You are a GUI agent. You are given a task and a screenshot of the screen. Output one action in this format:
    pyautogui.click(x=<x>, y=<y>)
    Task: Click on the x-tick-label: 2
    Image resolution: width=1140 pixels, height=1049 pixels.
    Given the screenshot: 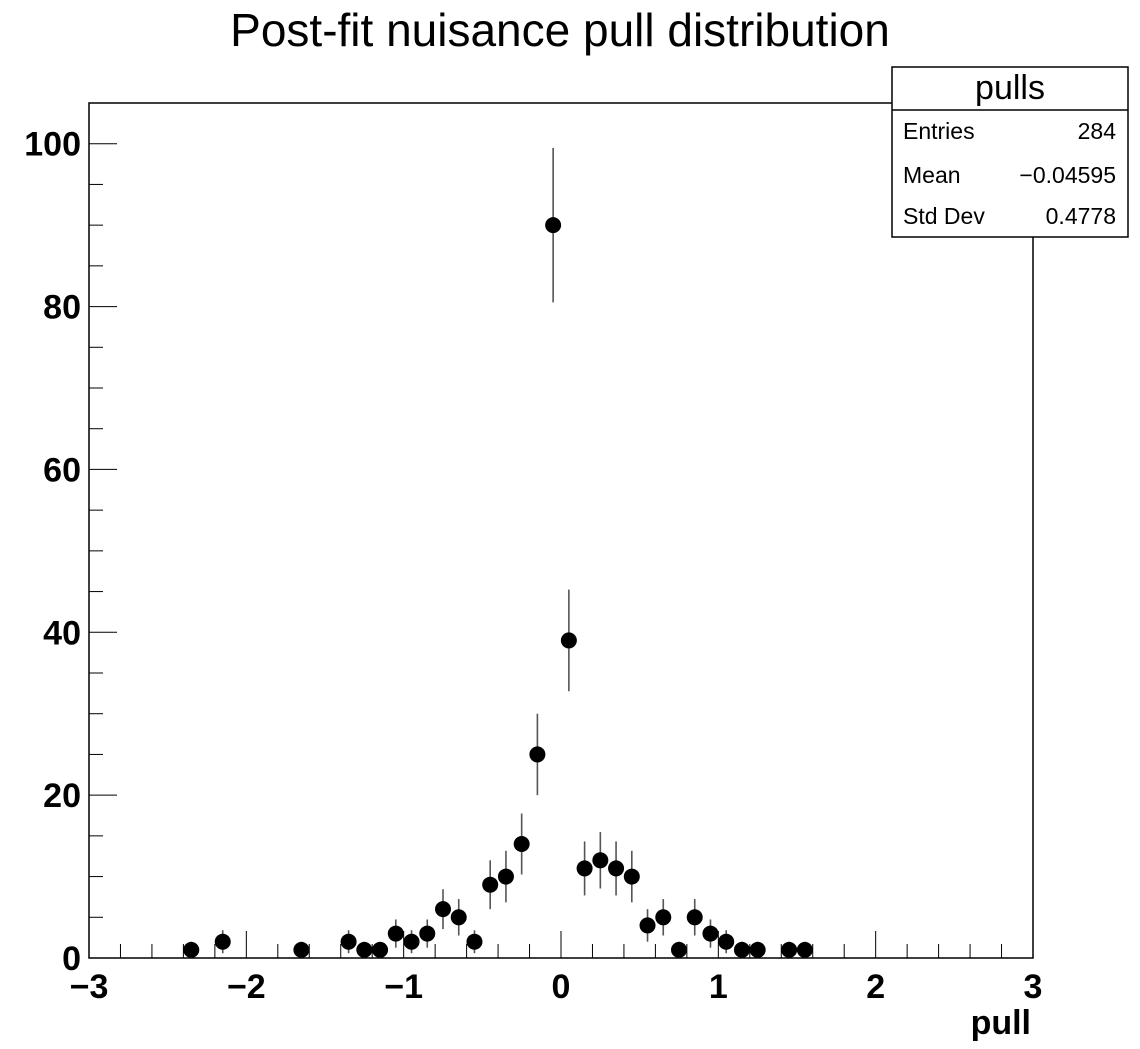 What is the action you would take?
    pyautogui.click(x=875, y=987)
    